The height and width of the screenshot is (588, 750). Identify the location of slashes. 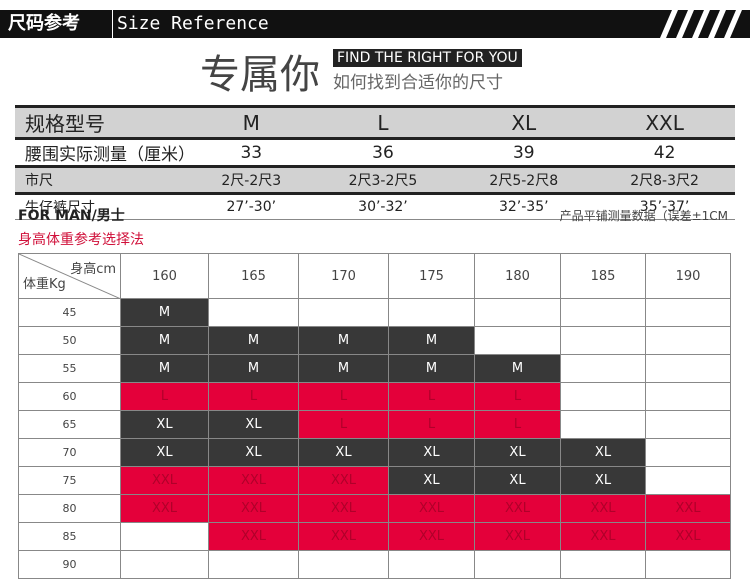
(701, 24).